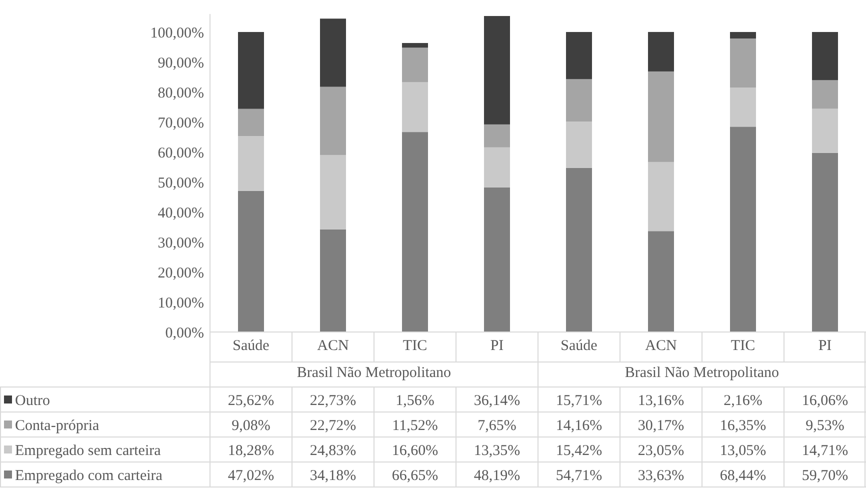  I want to click on data-label: 7,65%, so click(497, 426).